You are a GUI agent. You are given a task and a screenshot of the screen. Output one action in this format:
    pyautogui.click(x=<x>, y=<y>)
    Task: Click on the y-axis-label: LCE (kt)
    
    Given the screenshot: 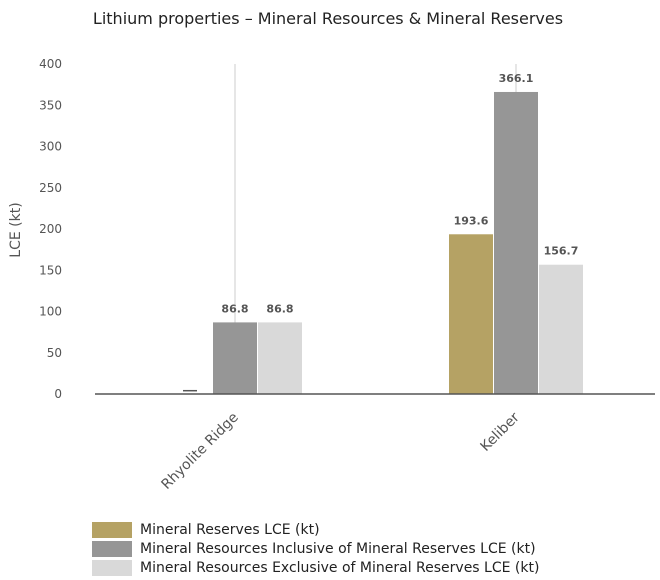 What is the action you would take?
    pyautogui.click(x=16, y=229)
    